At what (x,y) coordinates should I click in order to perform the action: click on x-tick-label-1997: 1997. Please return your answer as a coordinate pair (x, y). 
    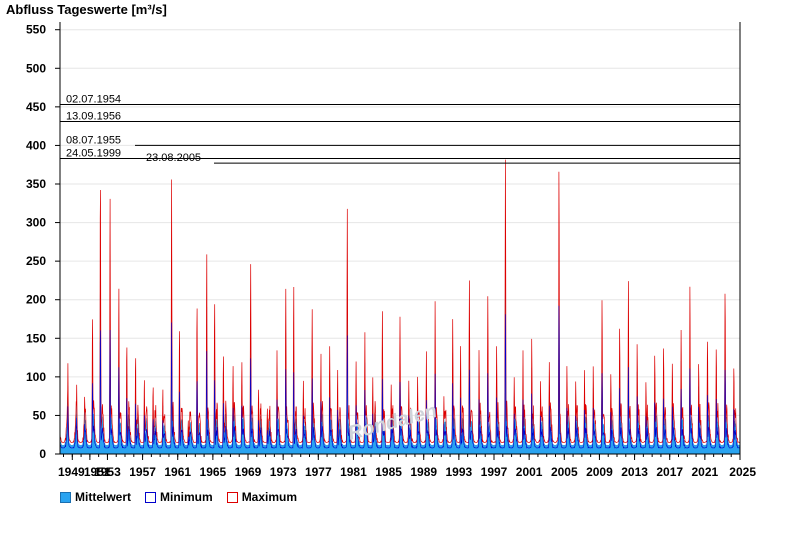
    Looking at the image, I should click on (494, 472).